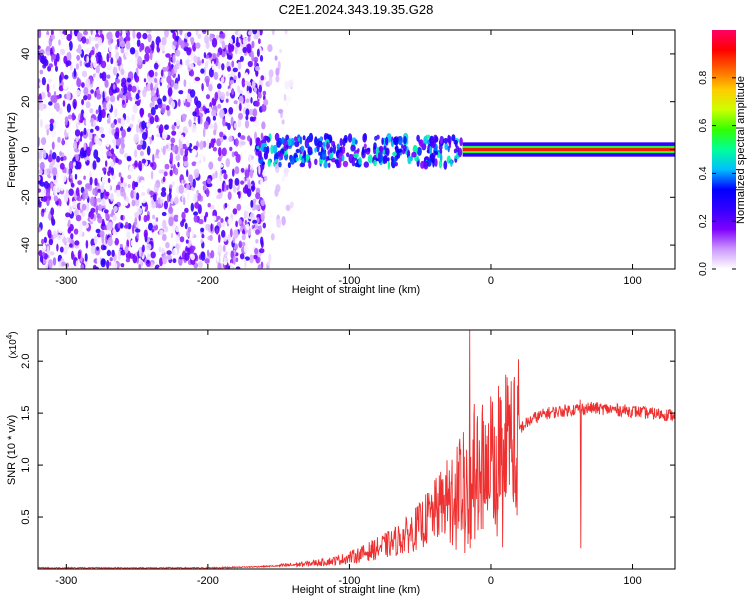 The image size is (750, 600). What do you see at coordinates (347, 245) in the screenshot?
I see `y-tick: -40` at bounding box center [347, 245].